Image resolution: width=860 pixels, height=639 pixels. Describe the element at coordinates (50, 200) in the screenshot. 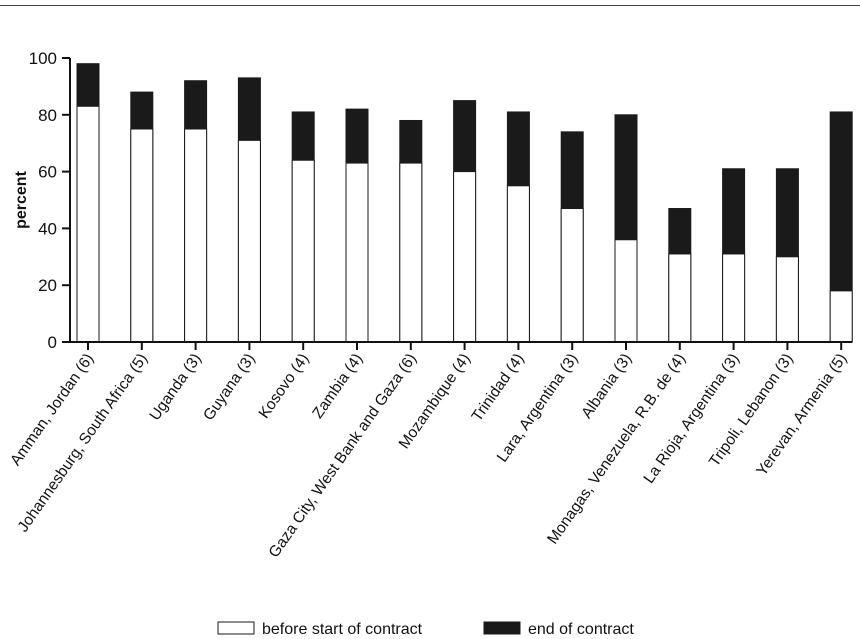

I see `y-axis: 0 20 40 60 80 100` at that location.